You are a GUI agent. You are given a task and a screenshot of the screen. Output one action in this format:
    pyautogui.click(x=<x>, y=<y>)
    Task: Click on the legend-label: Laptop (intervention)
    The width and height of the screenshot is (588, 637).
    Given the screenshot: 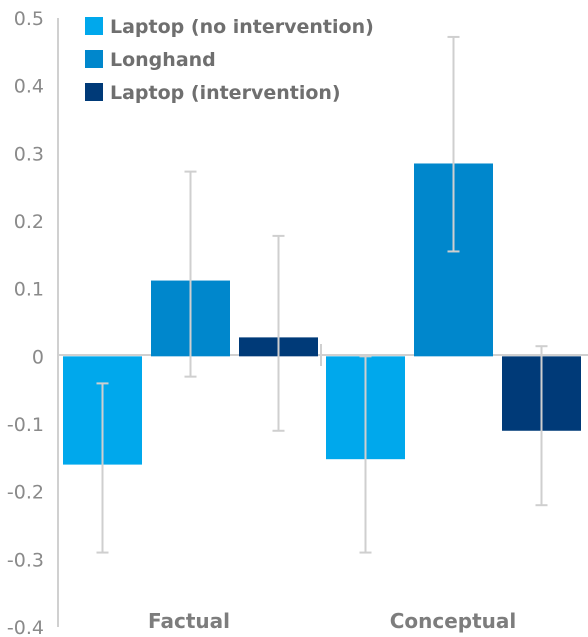 What is the action you would take?
    pyautogui.click(x=225, y=93)
    